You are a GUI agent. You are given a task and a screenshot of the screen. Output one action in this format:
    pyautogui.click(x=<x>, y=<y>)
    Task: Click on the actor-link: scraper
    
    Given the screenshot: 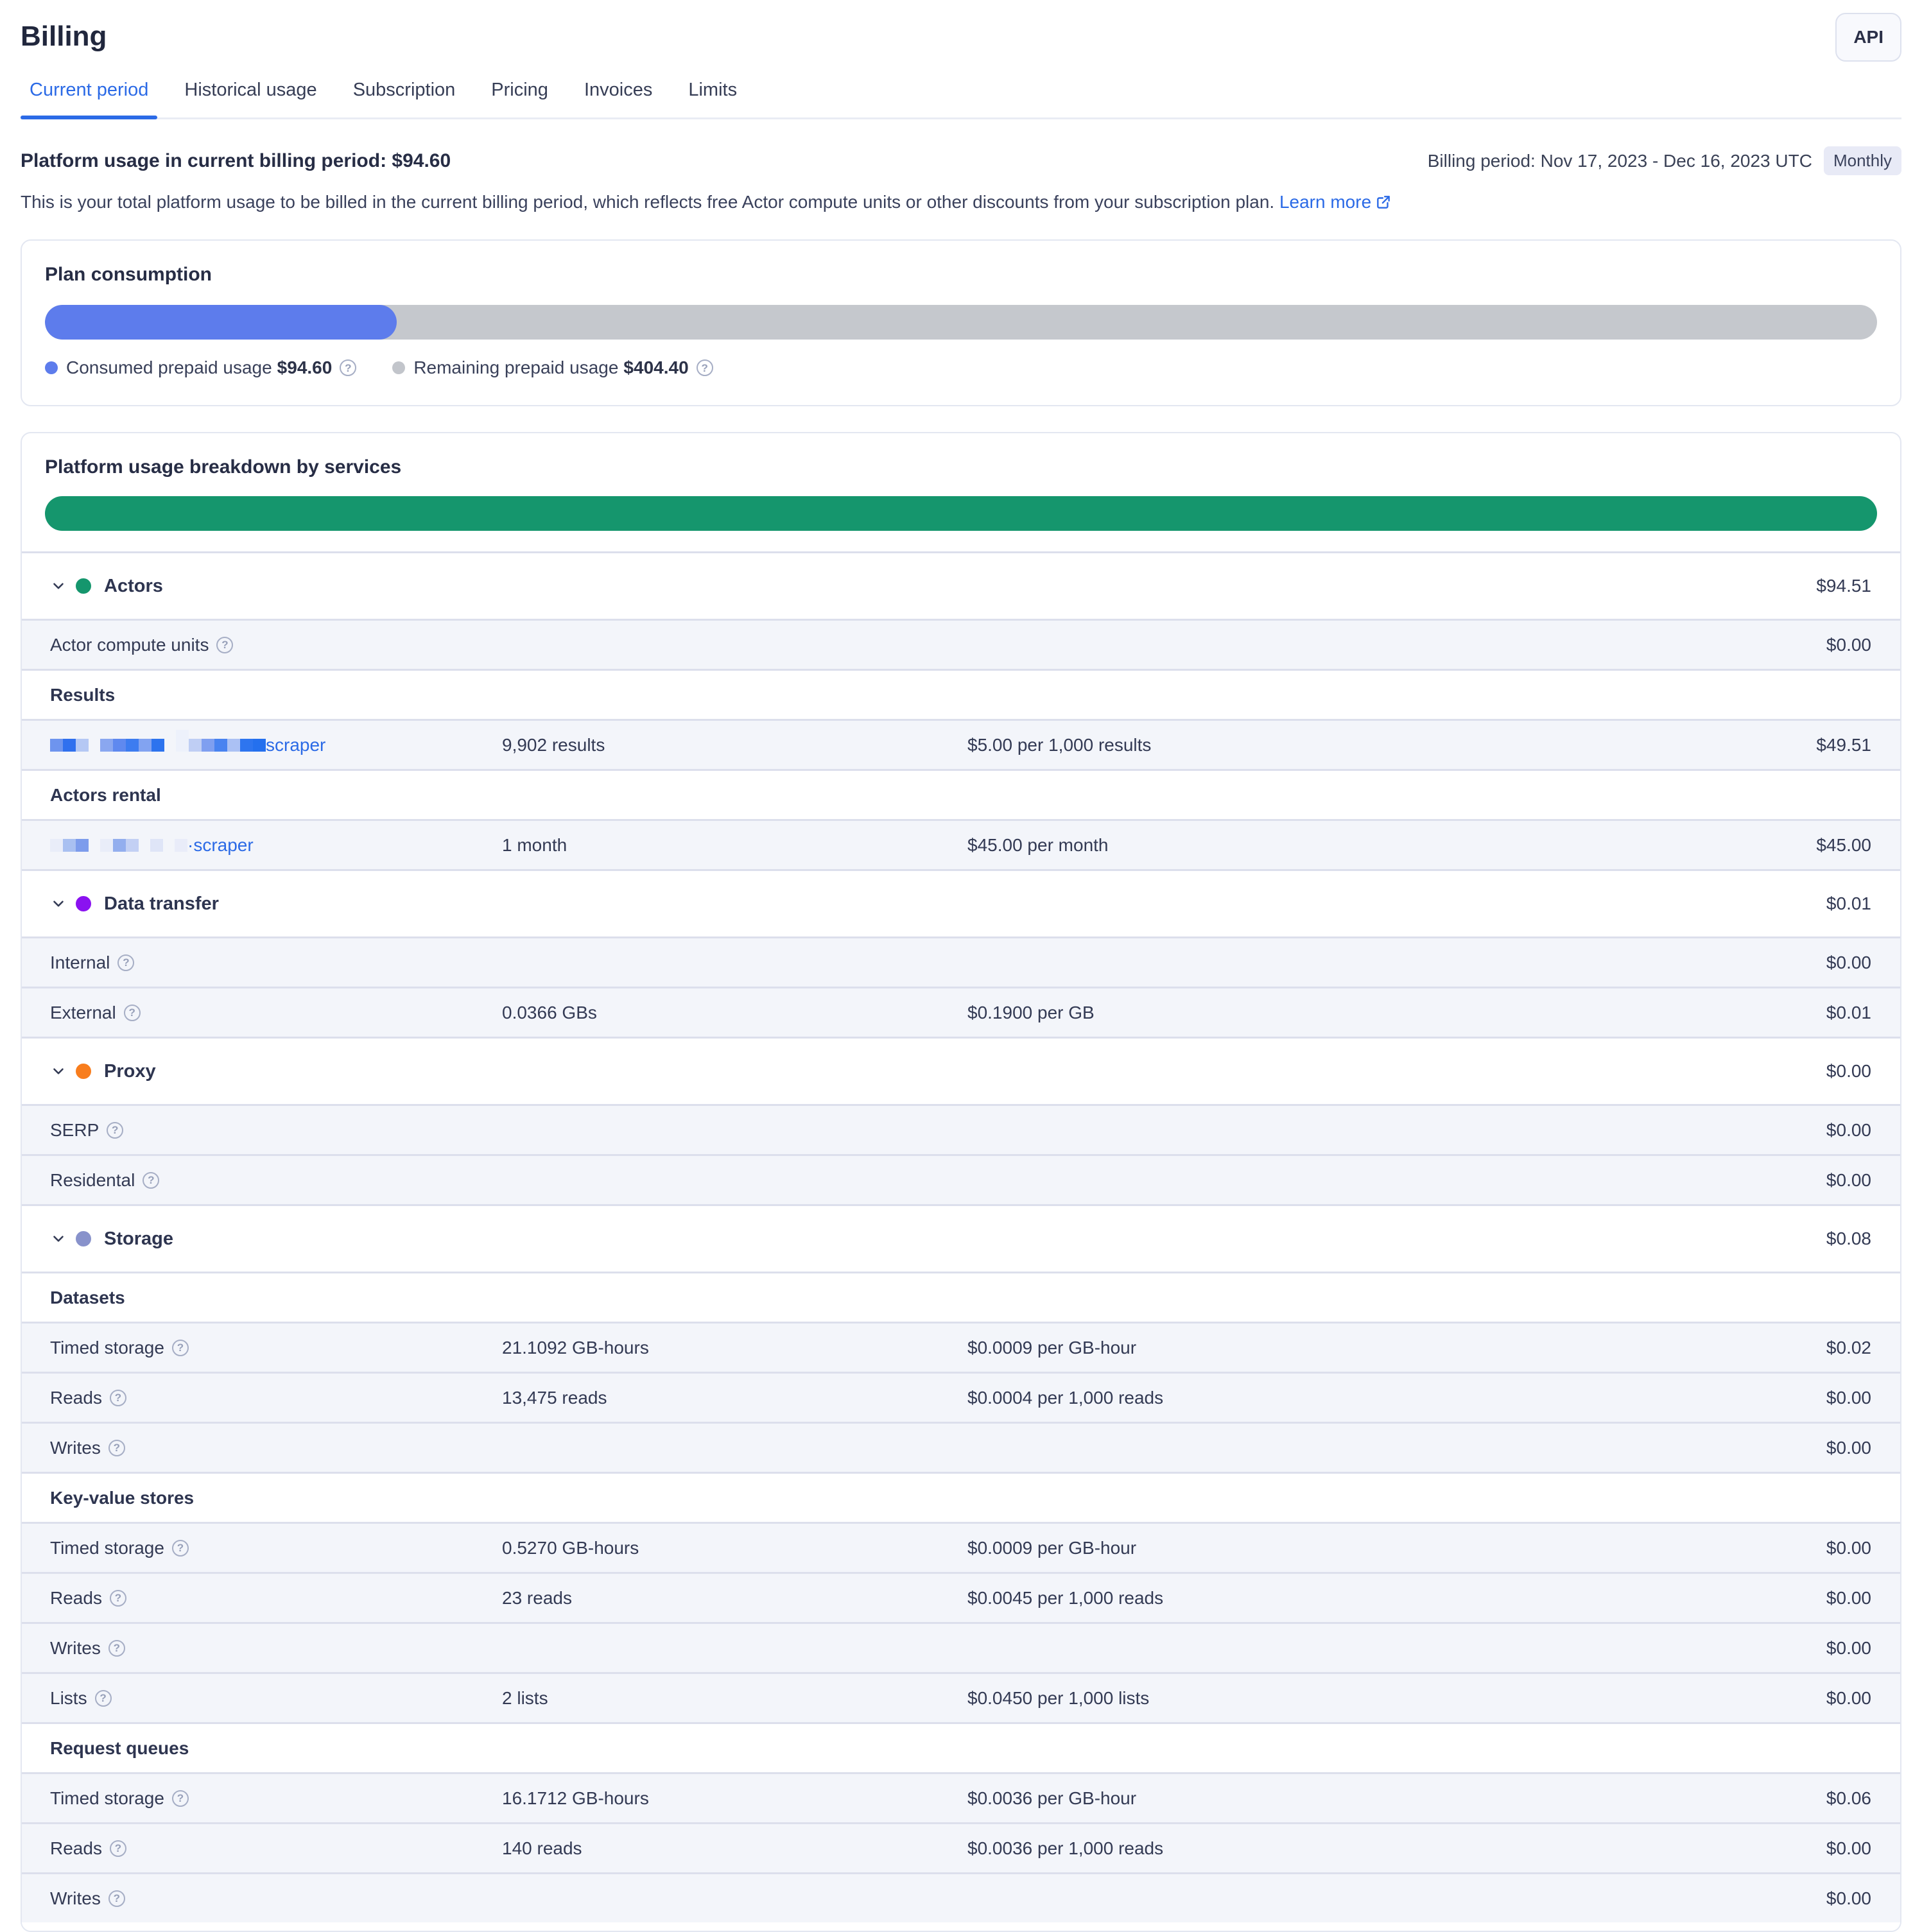 What is the action you would take?
    pyautogui.click(x=296, y=744)
    